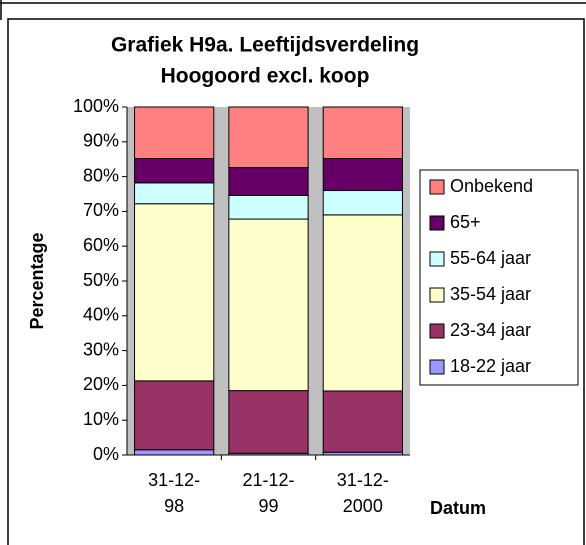  I want to click on legend-label: 35-54 jaar, so click(490, 294).